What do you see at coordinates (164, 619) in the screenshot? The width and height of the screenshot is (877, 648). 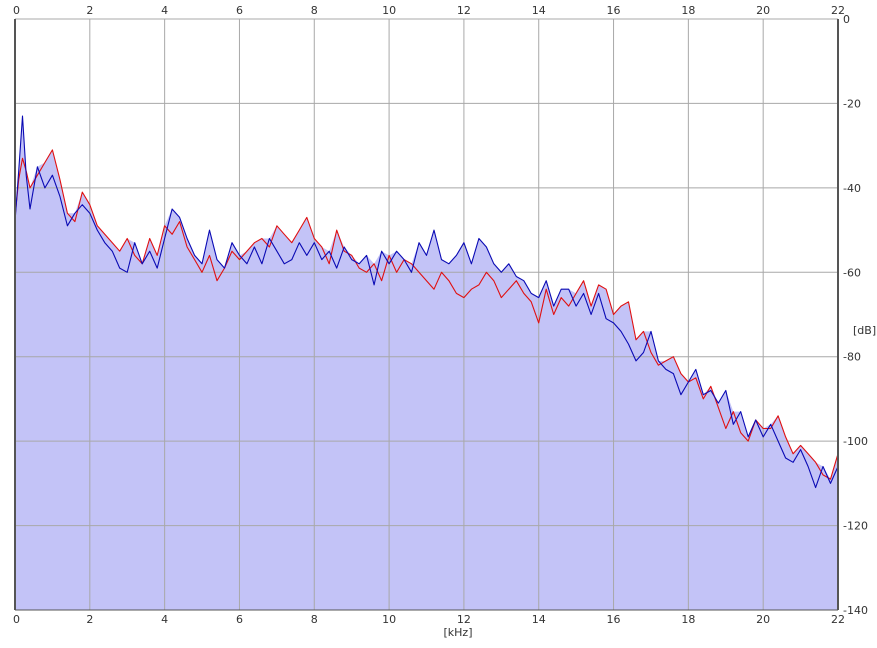 I see `x-tick-label-bottom: 4` at bounding box center [164, 619].